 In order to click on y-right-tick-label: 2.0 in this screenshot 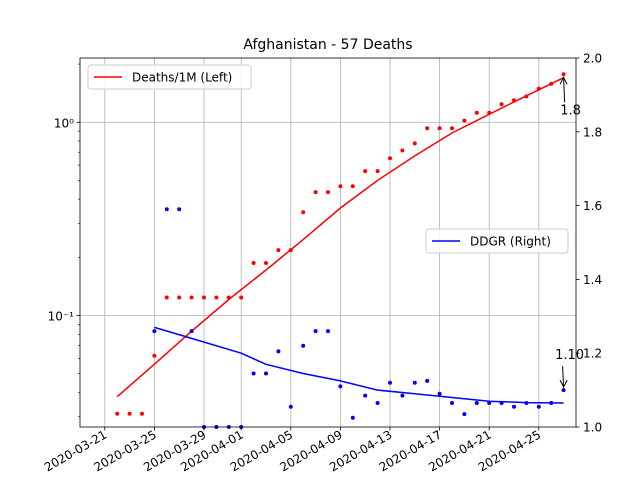, I will do `click(592, 59)`.